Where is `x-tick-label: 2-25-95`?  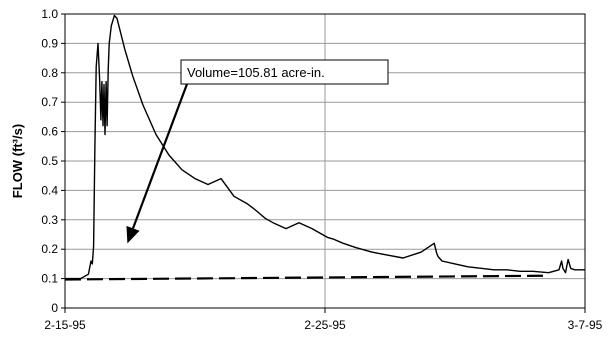 x-tick-label: 2-25-95 is located at coordinates (325, 325).